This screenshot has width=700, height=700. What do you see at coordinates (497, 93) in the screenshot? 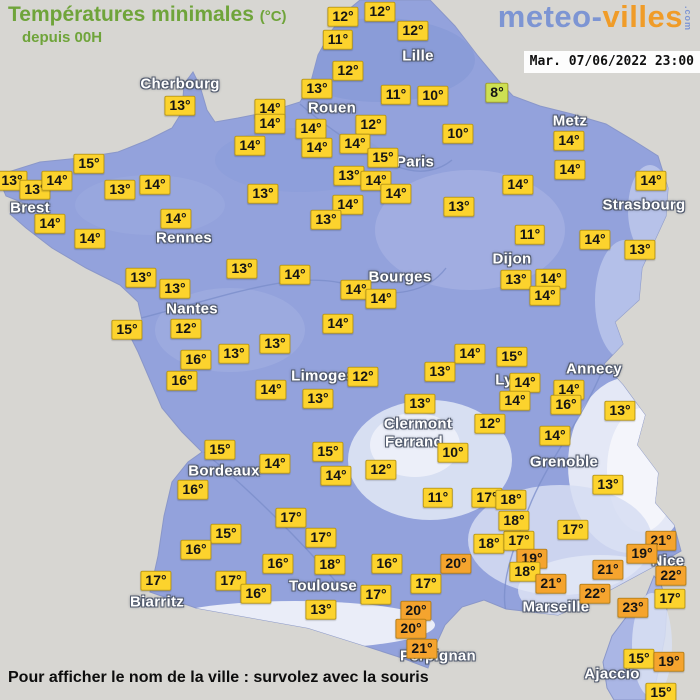
I see `temp-badge: 8°` at bounding box center [497, 93].